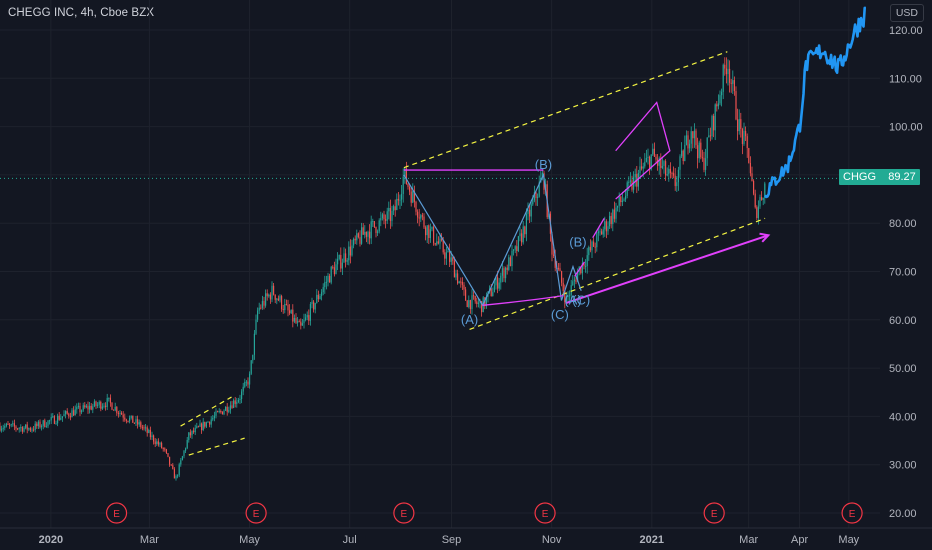 This screenshot has width=932, height=550. Describe the element at coordinates (902, 177) in the screenshot. I see `last-price-value: 89.27` at that location.